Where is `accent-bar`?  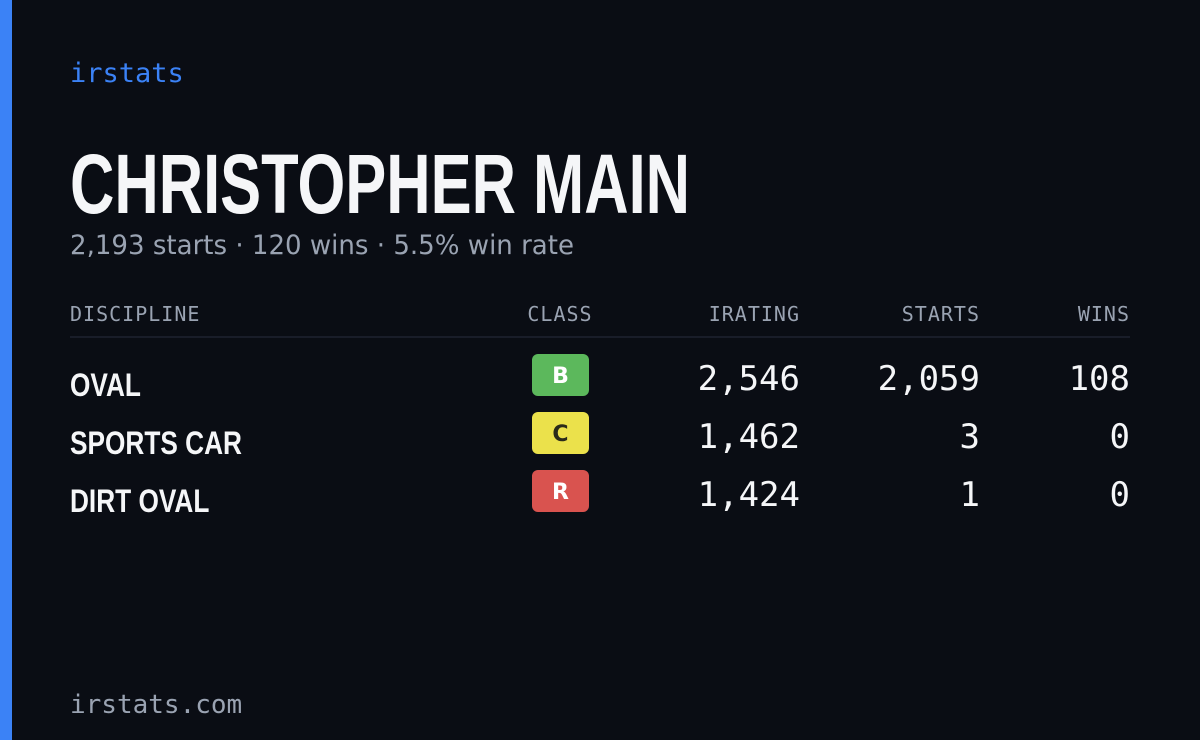
accent-bar is located at coordinates (6, 370).